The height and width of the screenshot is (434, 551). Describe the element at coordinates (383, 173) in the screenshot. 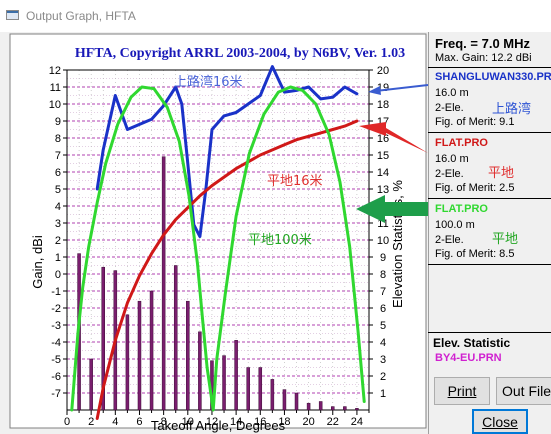

I see `y-tick-label-right: 14` at that location.